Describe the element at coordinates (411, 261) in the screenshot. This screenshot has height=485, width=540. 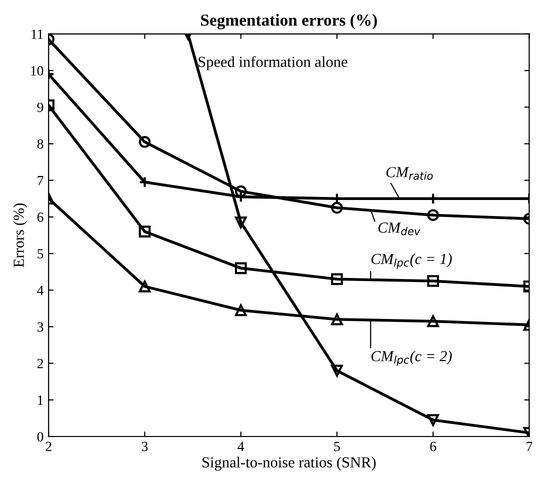
I see `annotation: CM$_{lpc}$(c = 1)` at that location.